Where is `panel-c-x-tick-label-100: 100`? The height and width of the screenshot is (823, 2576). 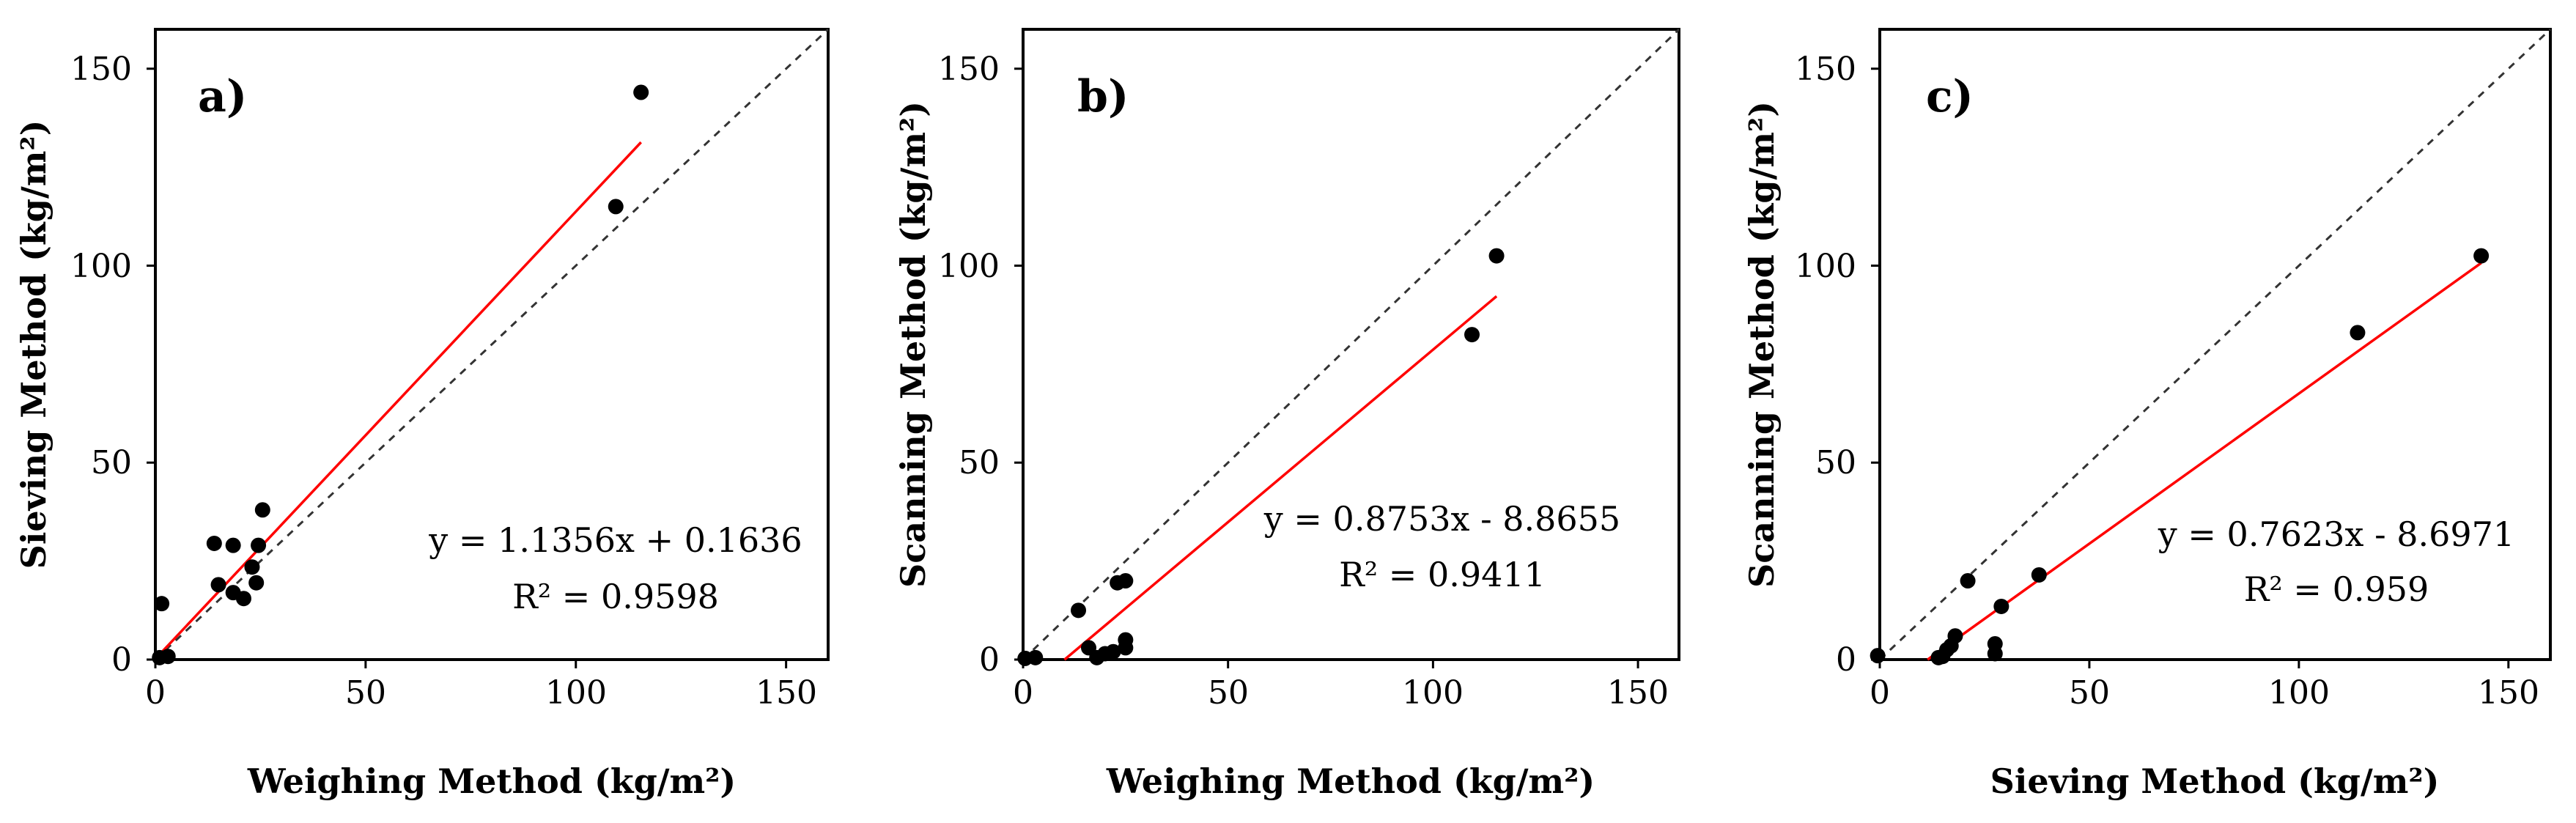 panel-c-x-tick-label-100: 100 is located at coordinates (2299, 693).